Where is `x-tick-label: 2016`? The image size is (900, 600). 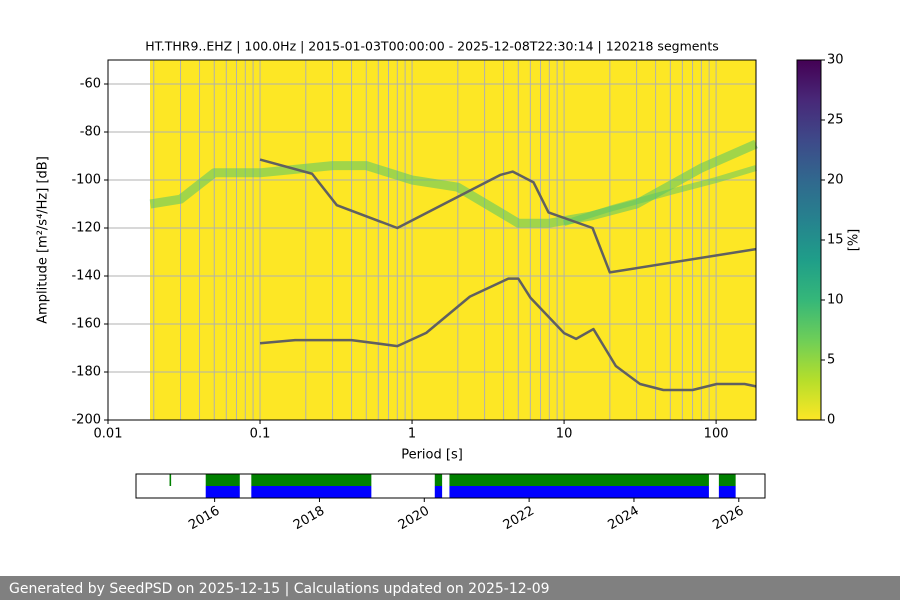
x-tick-label: 2016 is located at coordinates (204, 519).